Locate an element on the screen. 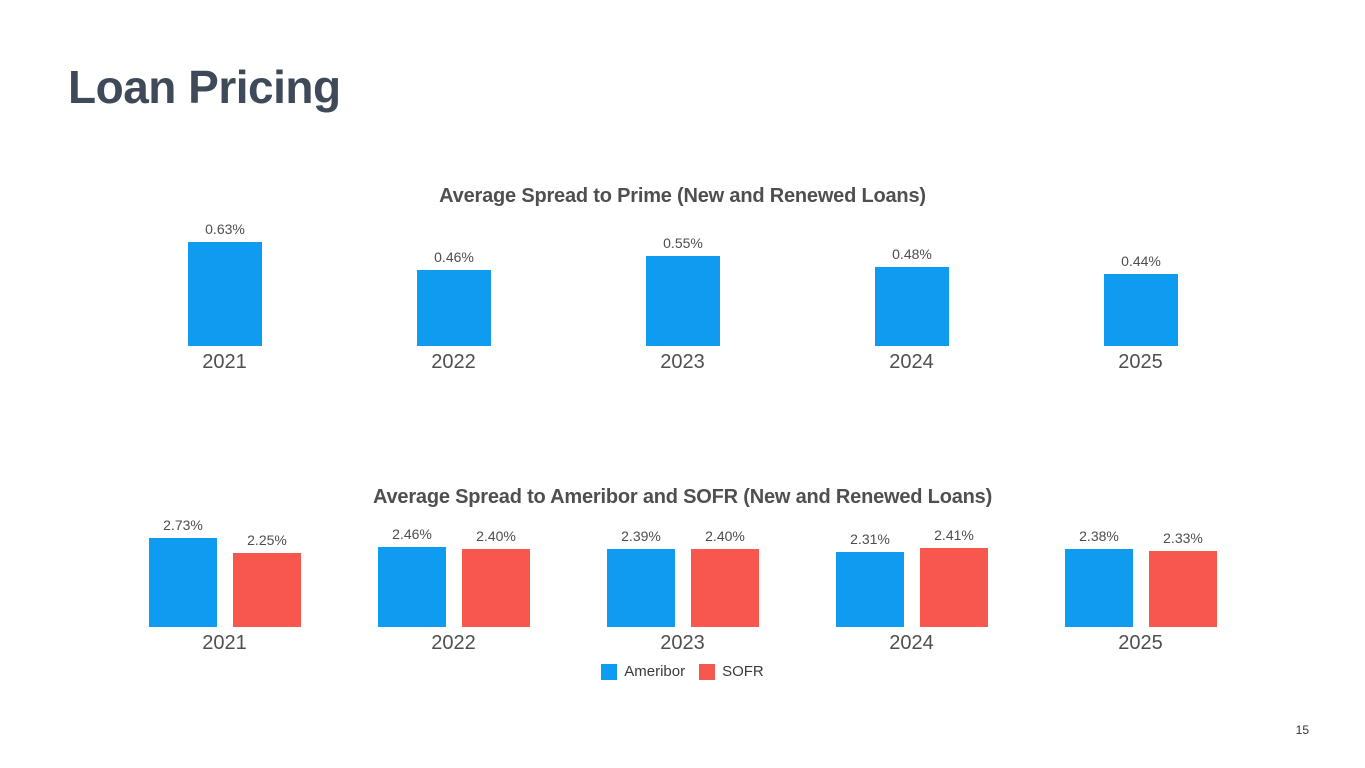 The height and width of the screenshot is (768, 1365). bar-sofr-2022 is located at coordinates (496, 588).